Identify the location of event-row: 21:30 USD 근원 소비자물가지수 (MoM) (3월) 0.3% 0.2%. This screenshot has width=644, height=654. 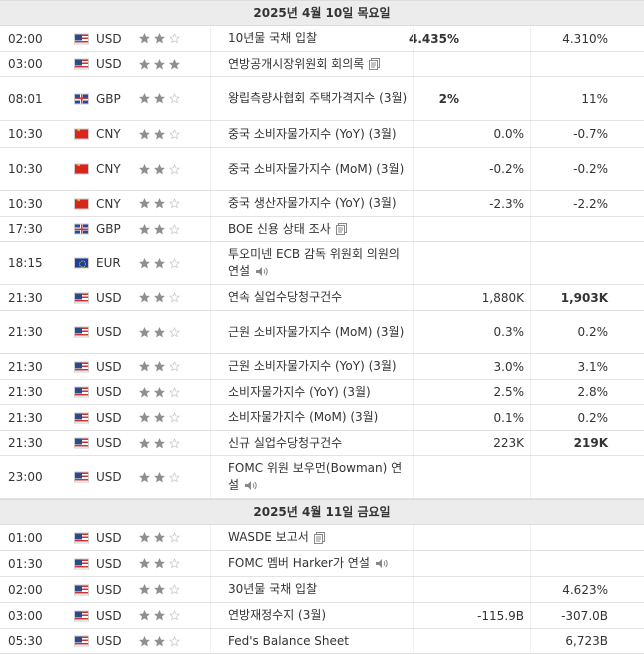
(322, 332).